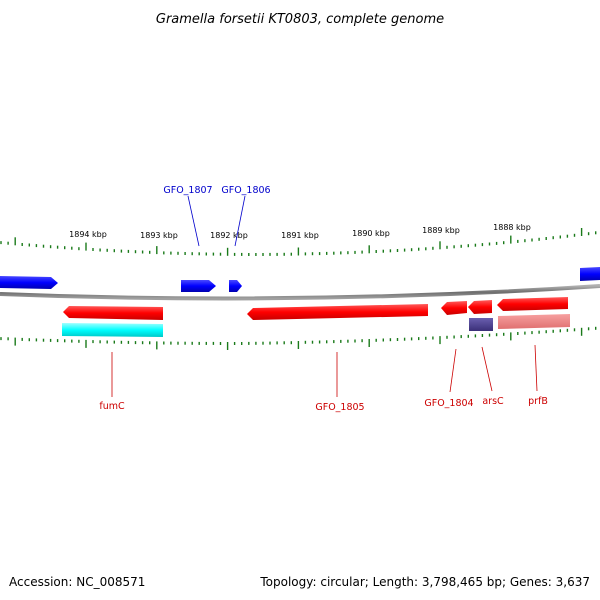 Image resolution: width=600 pixels, height=600 pixels. Describe the element at coordinates (198, 286) in the screenshot. I see `gene-arrow-gfo1807` at that location.